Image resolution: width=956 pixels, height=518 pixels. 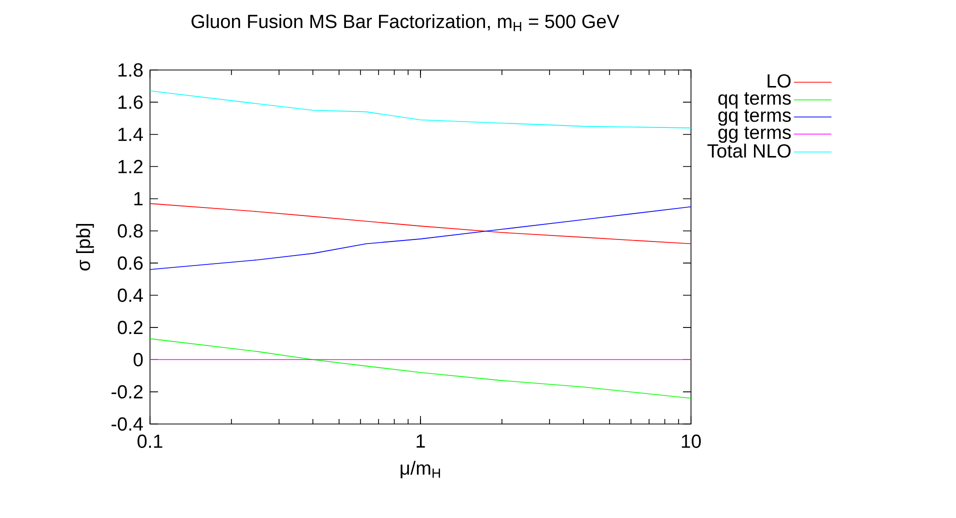 I want to click on x-axis-title: μ/m$_{H}$, so click(x=420, y=469).